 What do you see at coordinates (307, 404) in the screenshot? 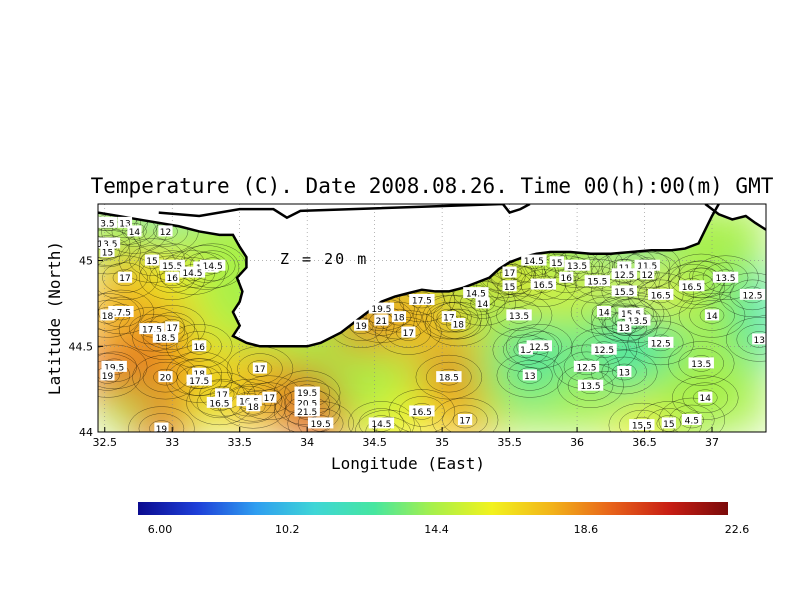
I see `svg-text: 20.5` at bounding box center [307, 404].